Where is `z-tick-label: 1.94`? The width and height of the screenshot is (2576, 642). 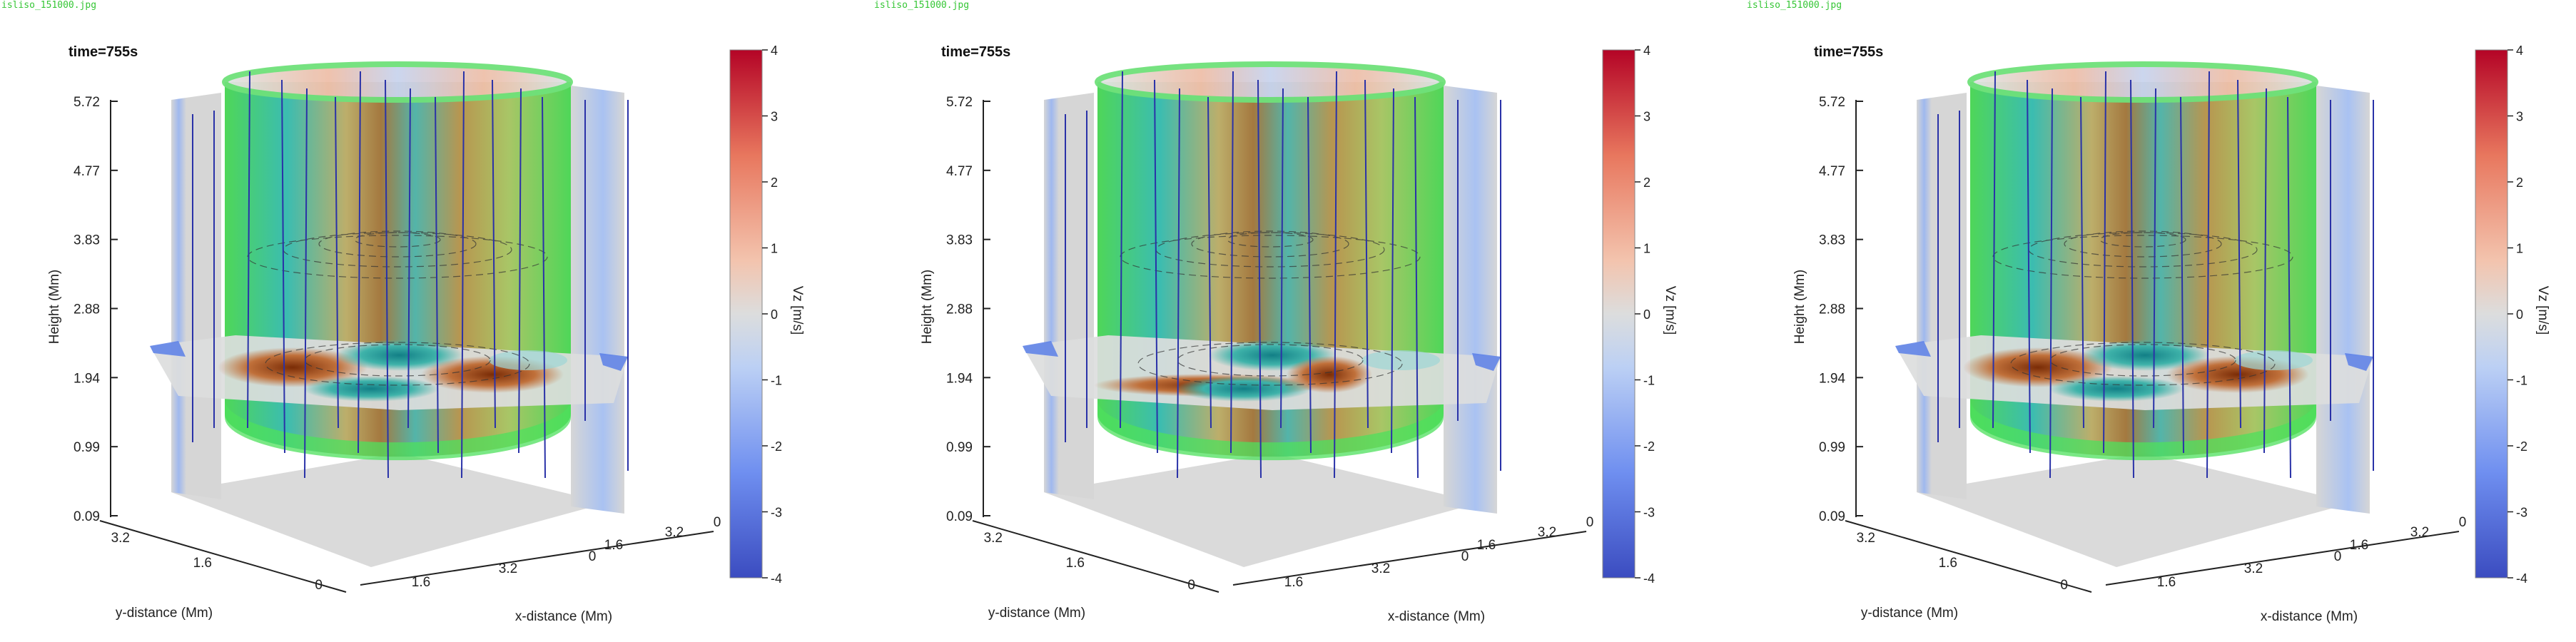 z-tick-label: 1.94 is located at coordinates (959, 378).